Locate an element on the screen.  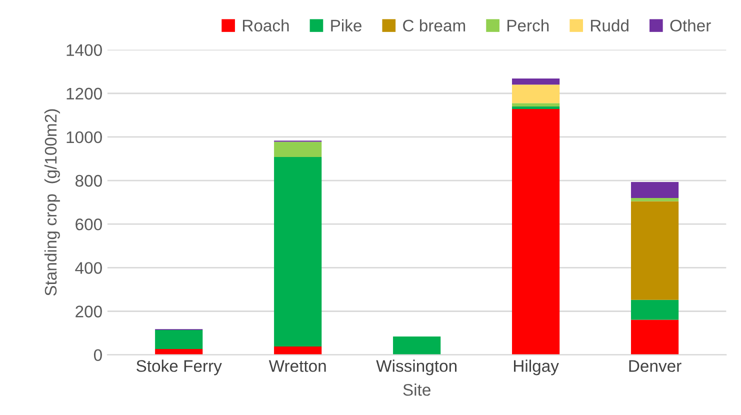
x-tick-label: Hilgay is located at coordinates (536, 368).